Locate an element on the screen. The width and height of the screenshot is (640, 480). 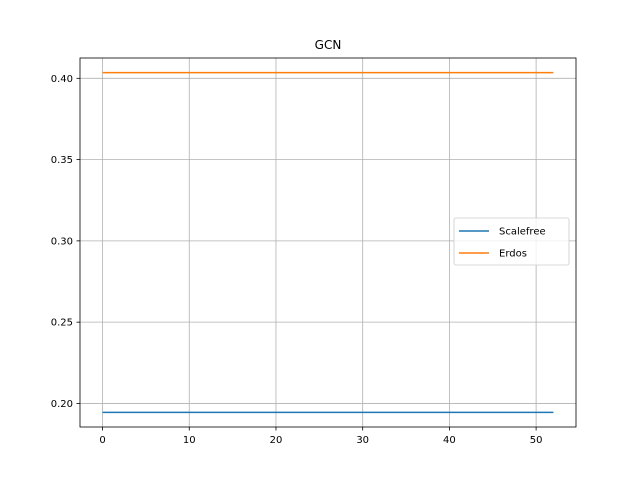
x-tick-label: 0 is located at coordinates (102, 440).